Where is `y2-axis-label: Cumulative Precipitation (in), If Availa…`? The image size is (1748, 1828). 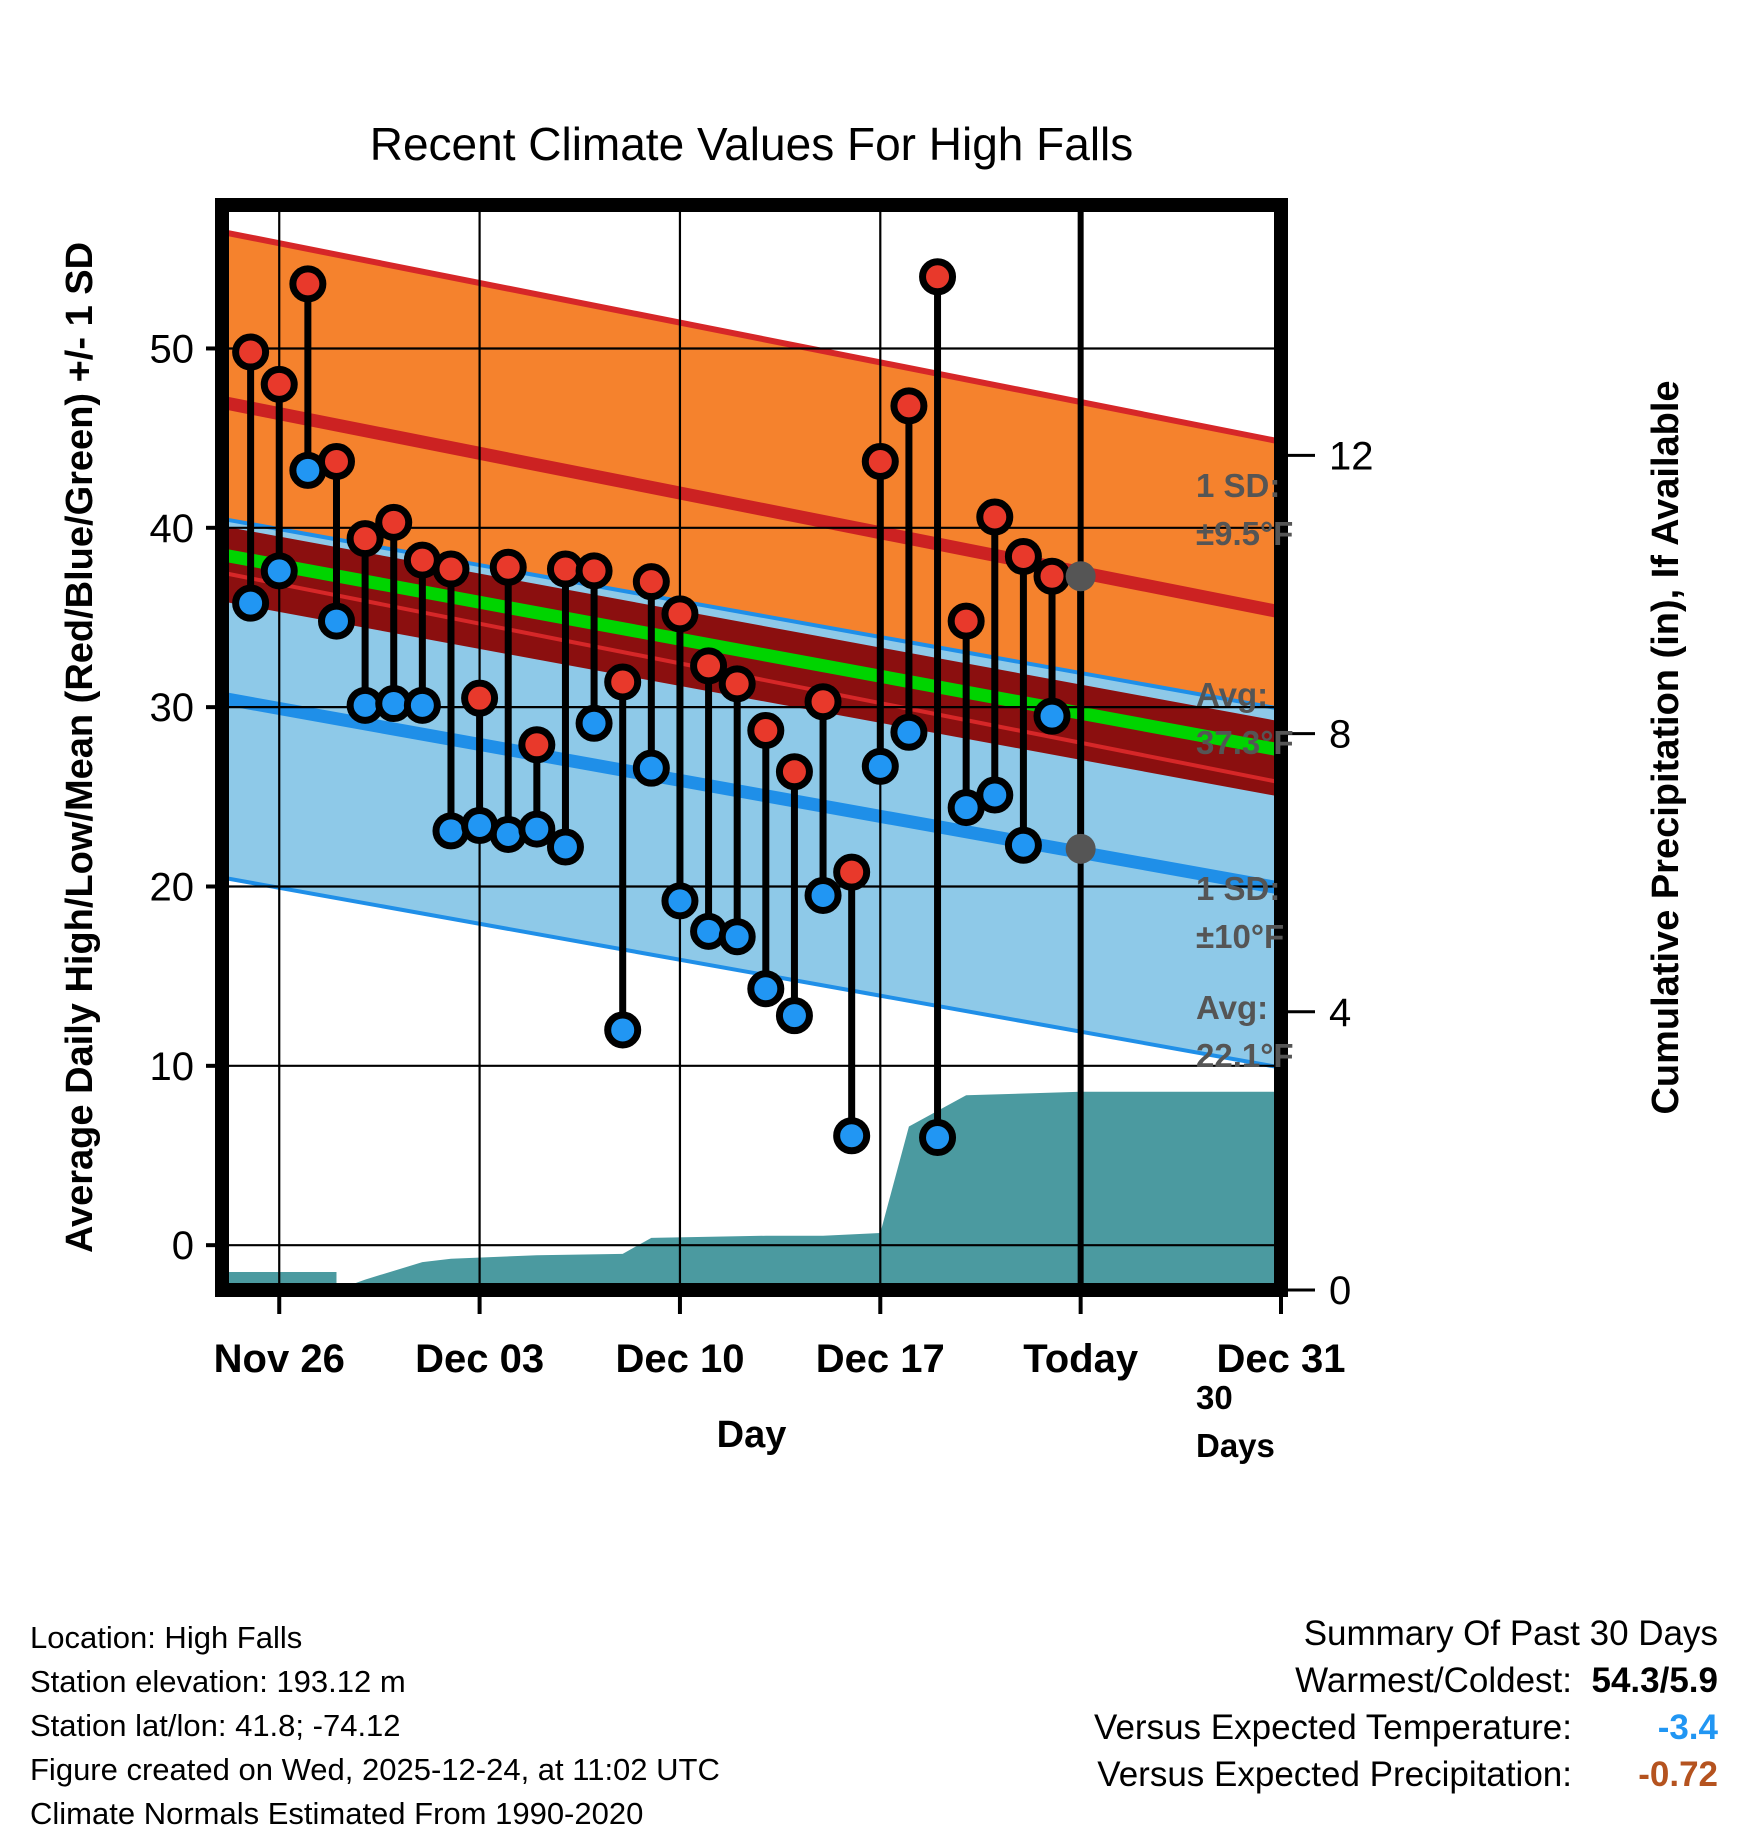
y2-axis-label: Cumulative Precipitation (in), If Availa… is located at coordinates (1666, 747).